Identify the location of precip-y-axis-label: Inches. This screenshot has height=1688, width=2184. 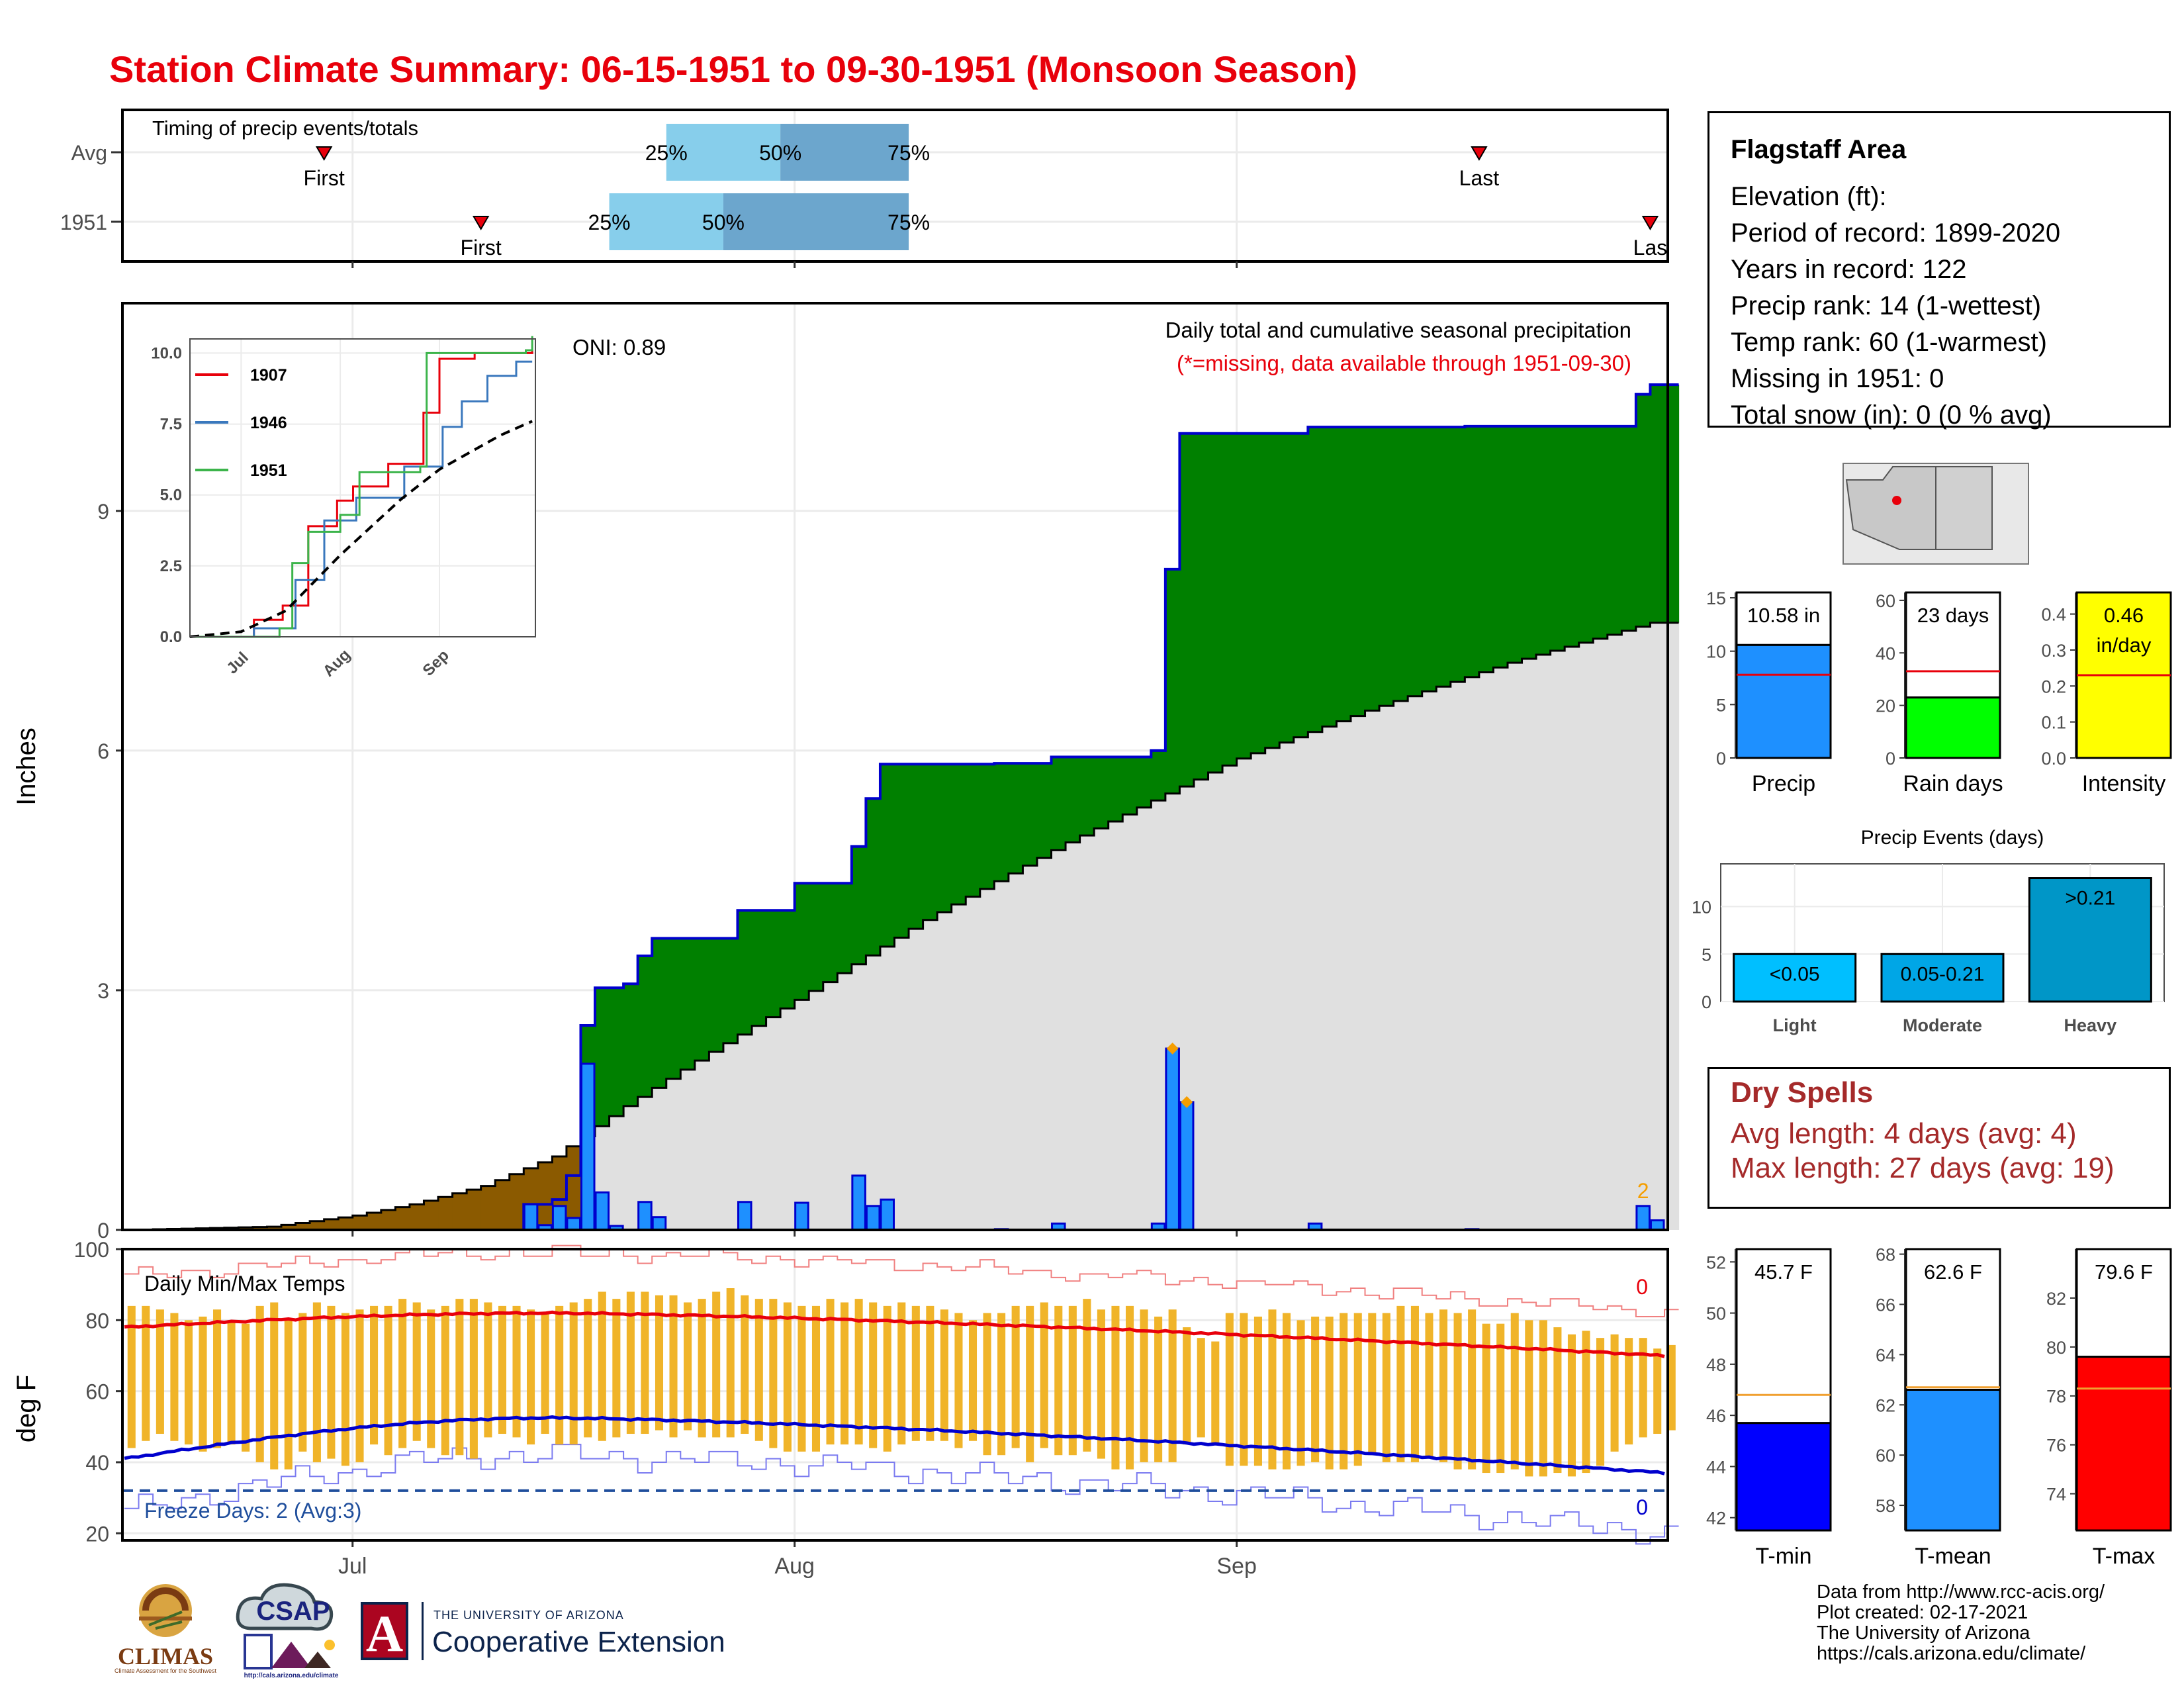
(26, 766).